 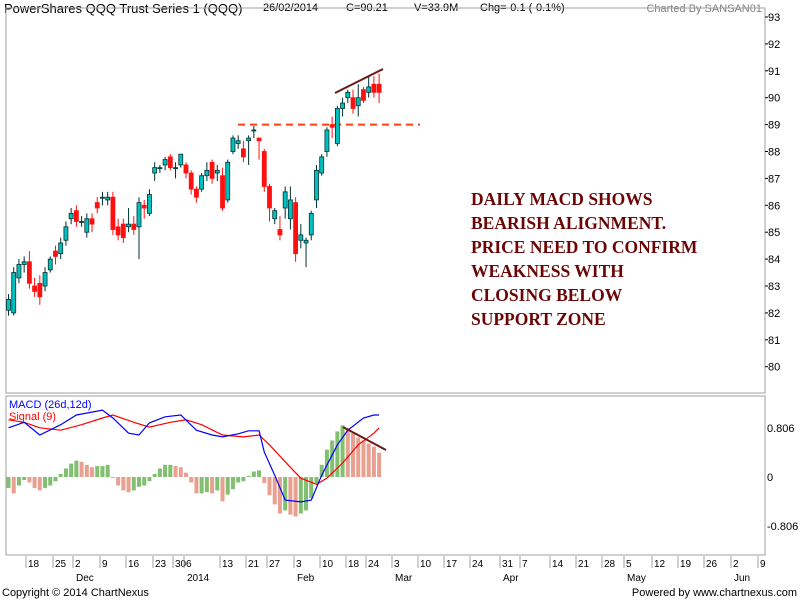 I want to click on x-month-label: 2014, so click(x=198, y=578).